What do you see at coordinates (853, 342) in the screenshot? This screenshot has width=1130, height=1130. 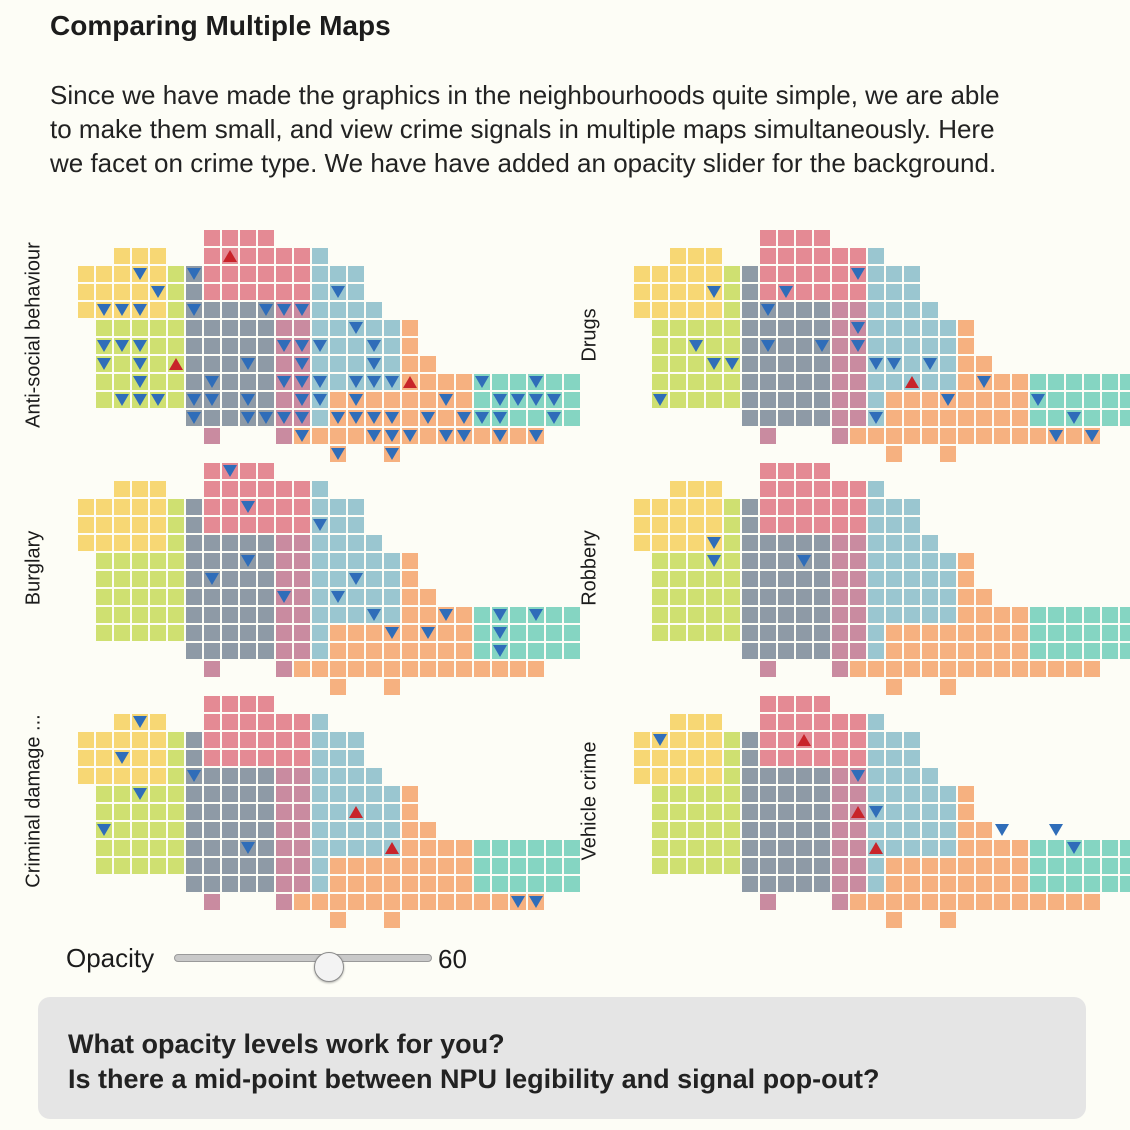 I see `map-panel-drugs: Drugs` at bounding box center [853, 342].